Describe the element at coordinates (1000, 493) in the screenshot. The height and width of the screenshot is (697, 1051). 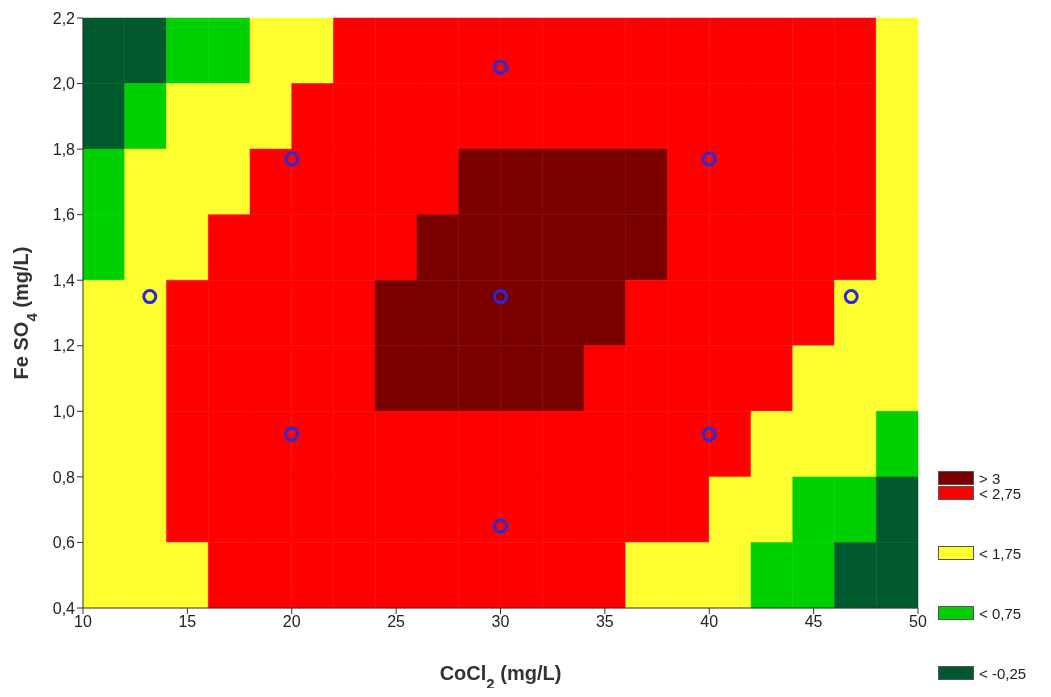
I see `color-bar-label: < 2,75` at that location.